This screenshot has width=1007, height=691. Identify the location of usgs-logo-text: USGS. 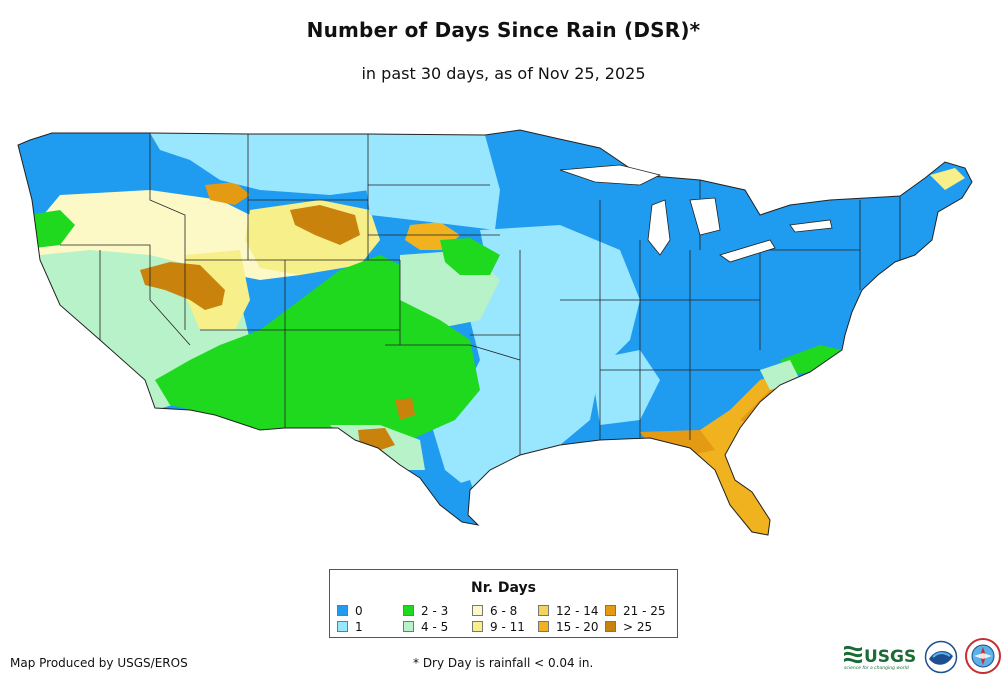
(890, 657).